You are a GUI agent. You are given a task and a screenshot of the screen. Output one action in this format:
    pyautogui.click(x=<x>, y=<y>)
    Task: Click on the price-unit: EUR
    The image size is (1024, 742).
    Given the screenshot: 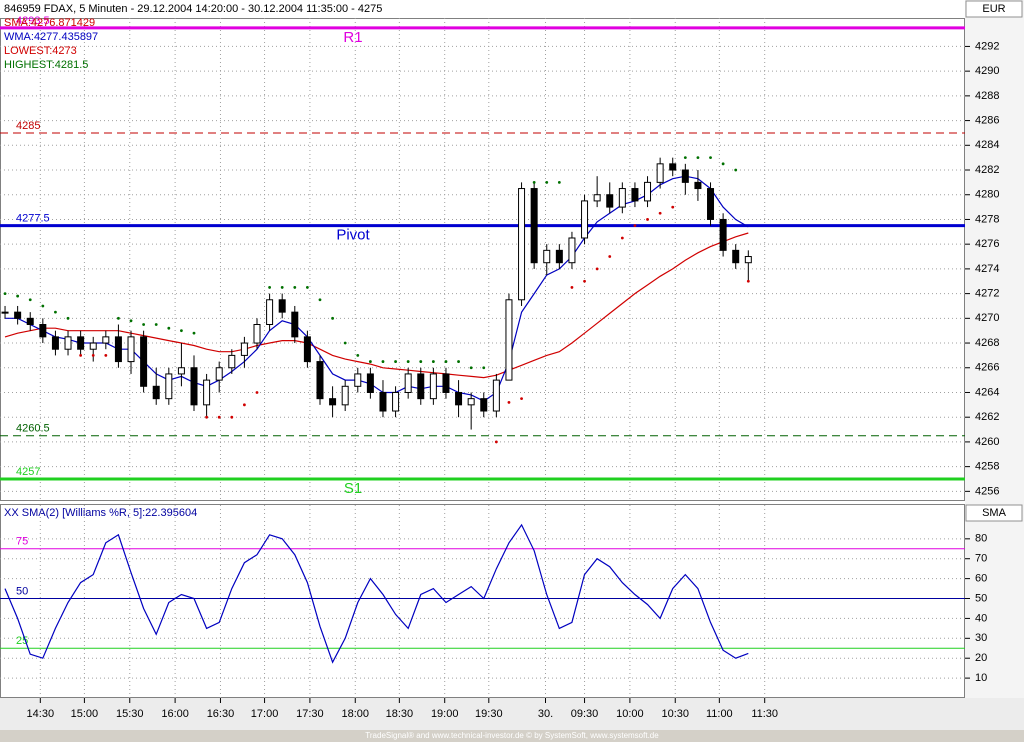 What is the action you would take?
    pyautogui.click(x=993, y=9)
    